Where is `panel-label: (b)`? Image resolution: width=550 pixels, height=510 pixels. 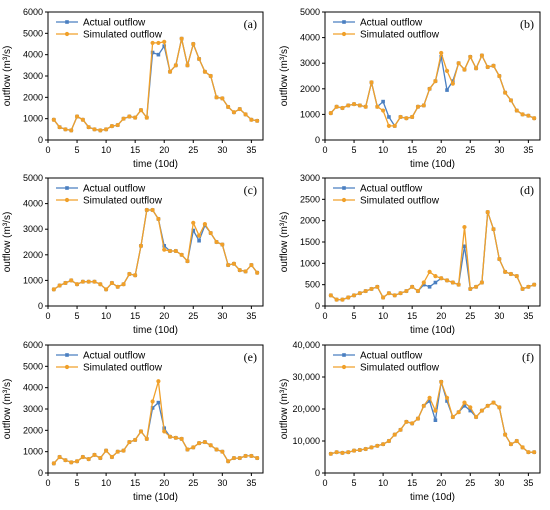 panel-label: (b) is located at coordinates (527, 24).